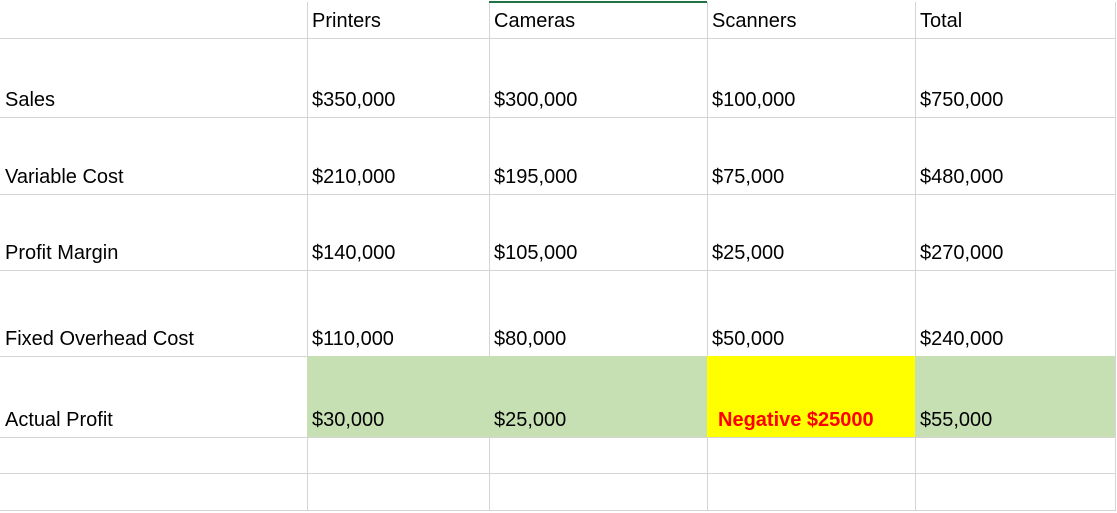 The width and height of the screenshot is (1117, 513). Describe the element at coordinates (1015, 397) in the screenshot. I see `value-cell: $55,000` at that location.